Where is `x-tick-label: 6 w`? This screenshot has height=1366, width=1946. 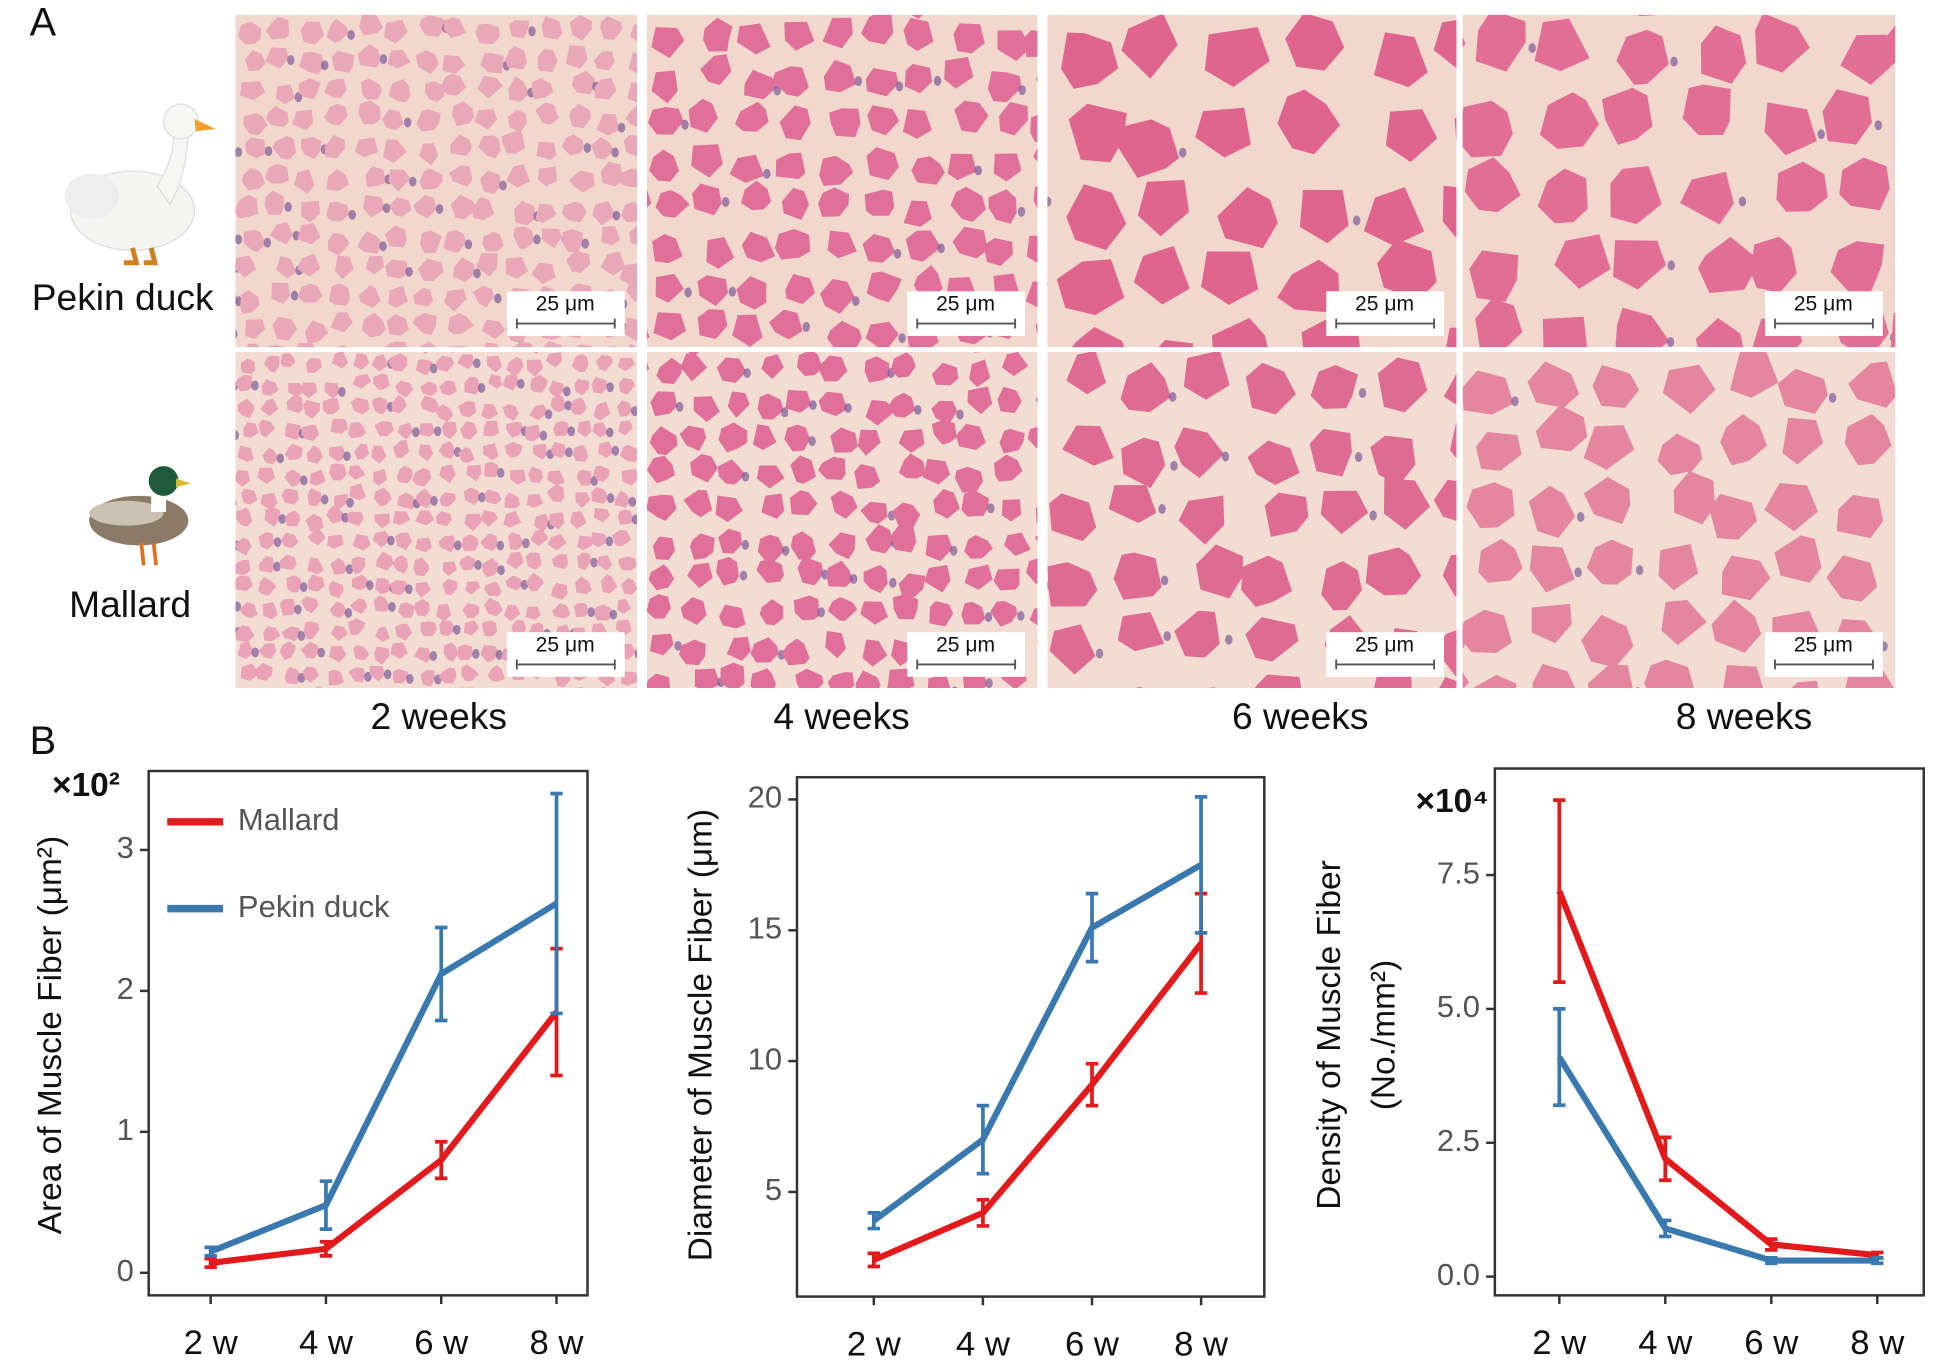
x-tick-label: 6 w is located at coordinates (1771, 1343).